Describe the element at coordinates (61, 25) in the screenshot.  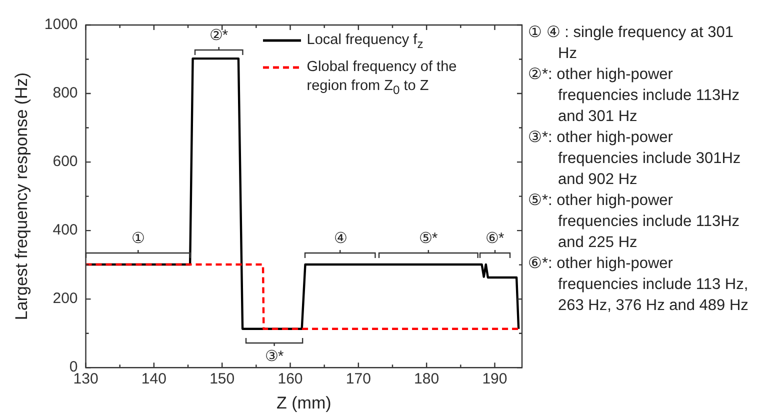
I see `y-tick-label: 1000` at that location.